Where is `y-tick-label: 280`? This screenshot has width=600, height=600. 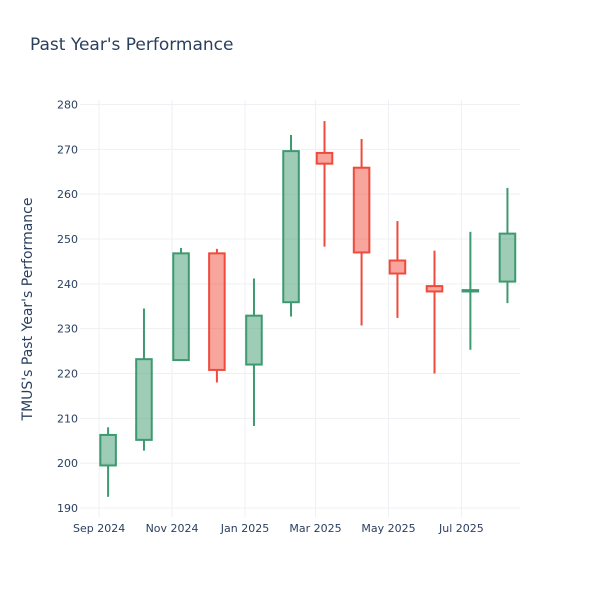 y-tick-label: 280 is located at coordinates (67, 104).